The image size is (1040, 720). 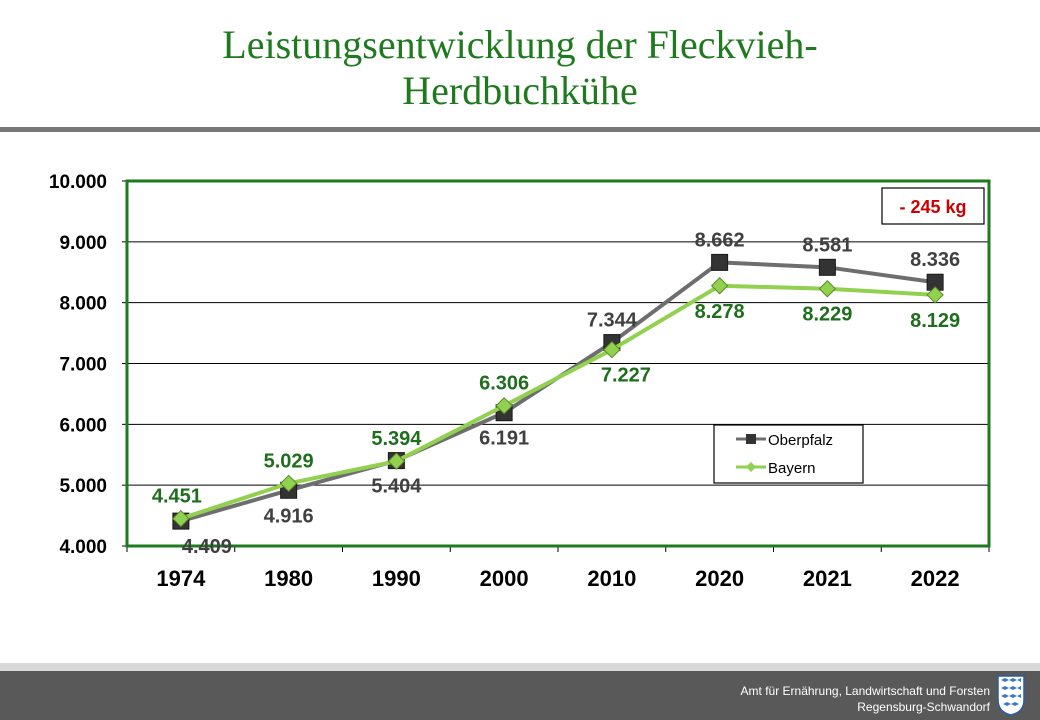 What do you see at coordinates (83, 365) in the screenshot?
I see `y-tick-label: 7.000` at bounding box center [83, 365].